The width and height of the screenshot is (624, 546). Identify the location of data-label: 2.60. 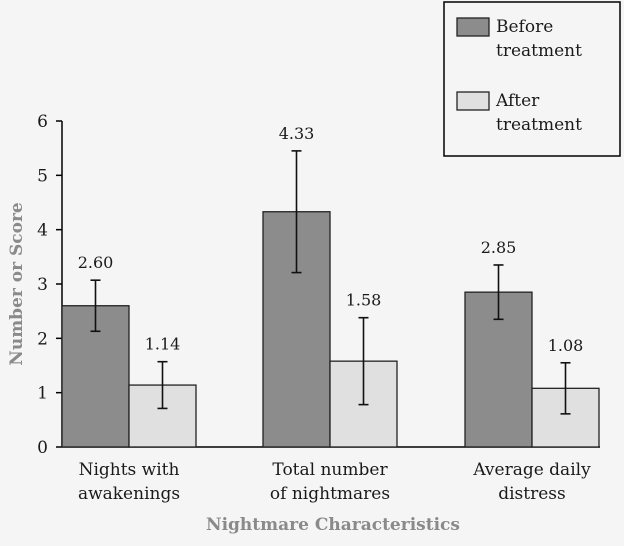
(96, 262).